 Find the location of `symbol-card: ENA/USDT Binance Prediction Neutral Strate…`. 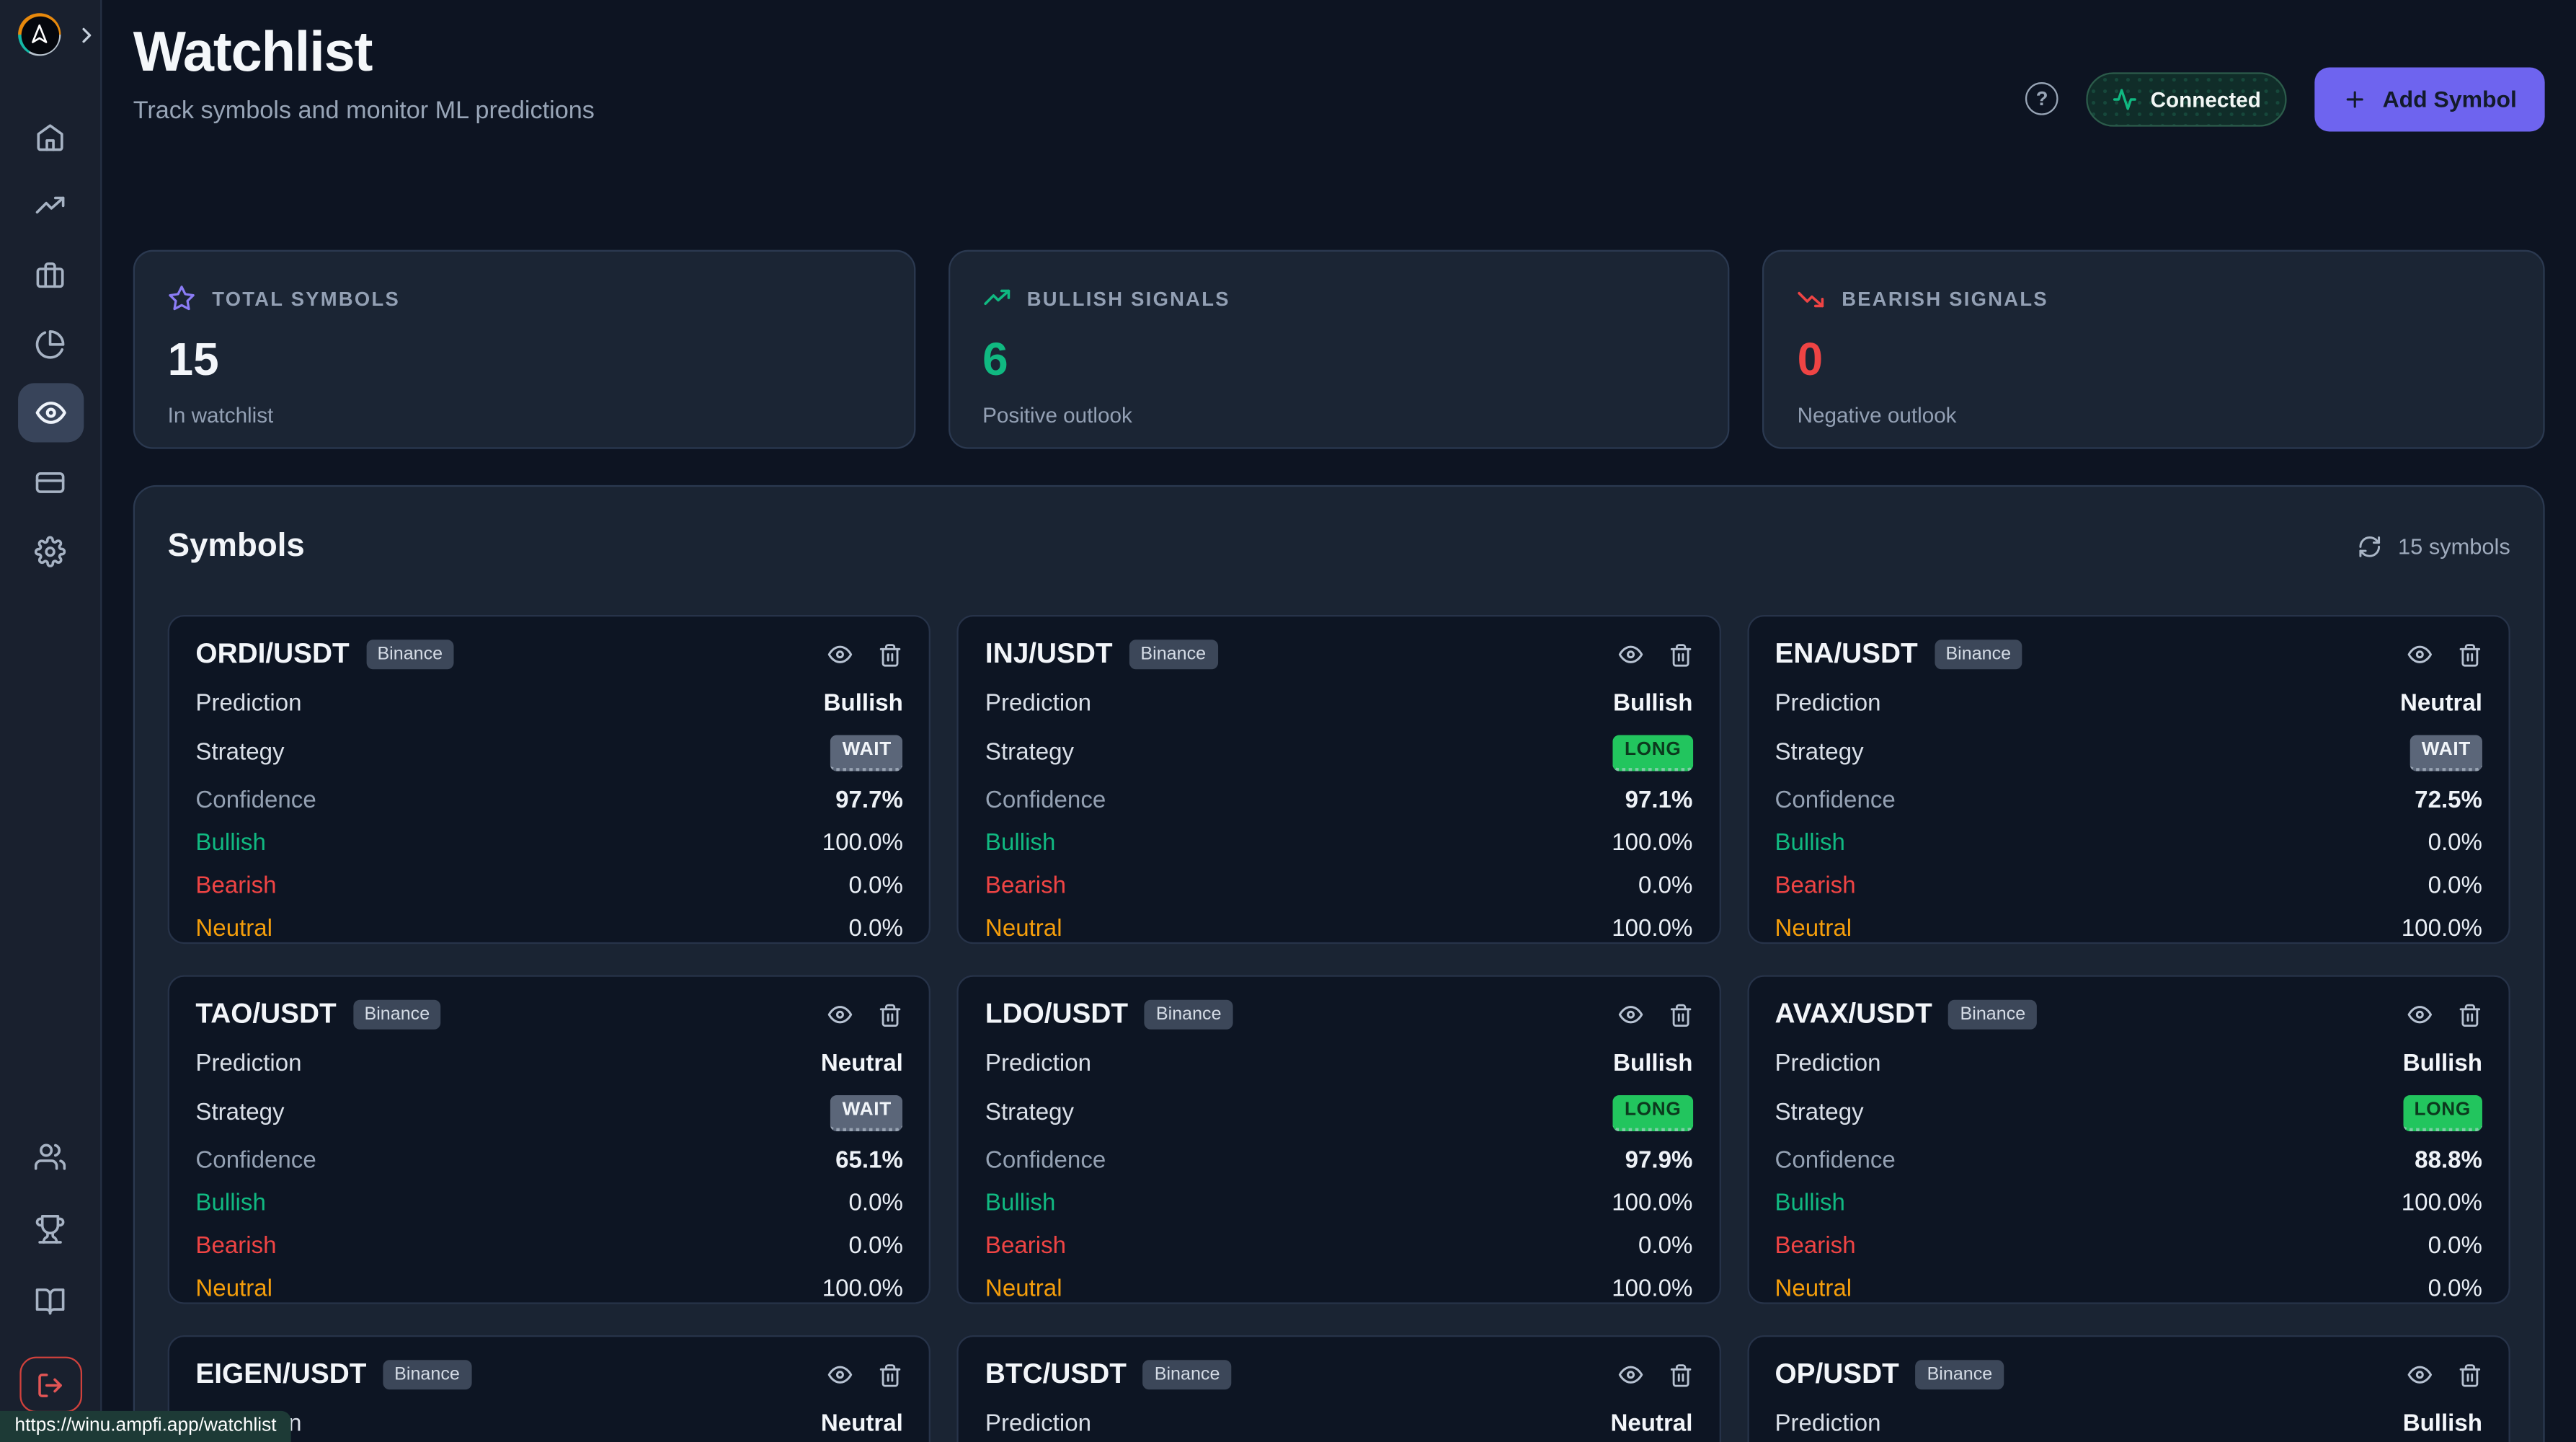

symbol-card: ENA/USDT Binance Prediction Neutral Strate… is located at coordinates (2128, 780).